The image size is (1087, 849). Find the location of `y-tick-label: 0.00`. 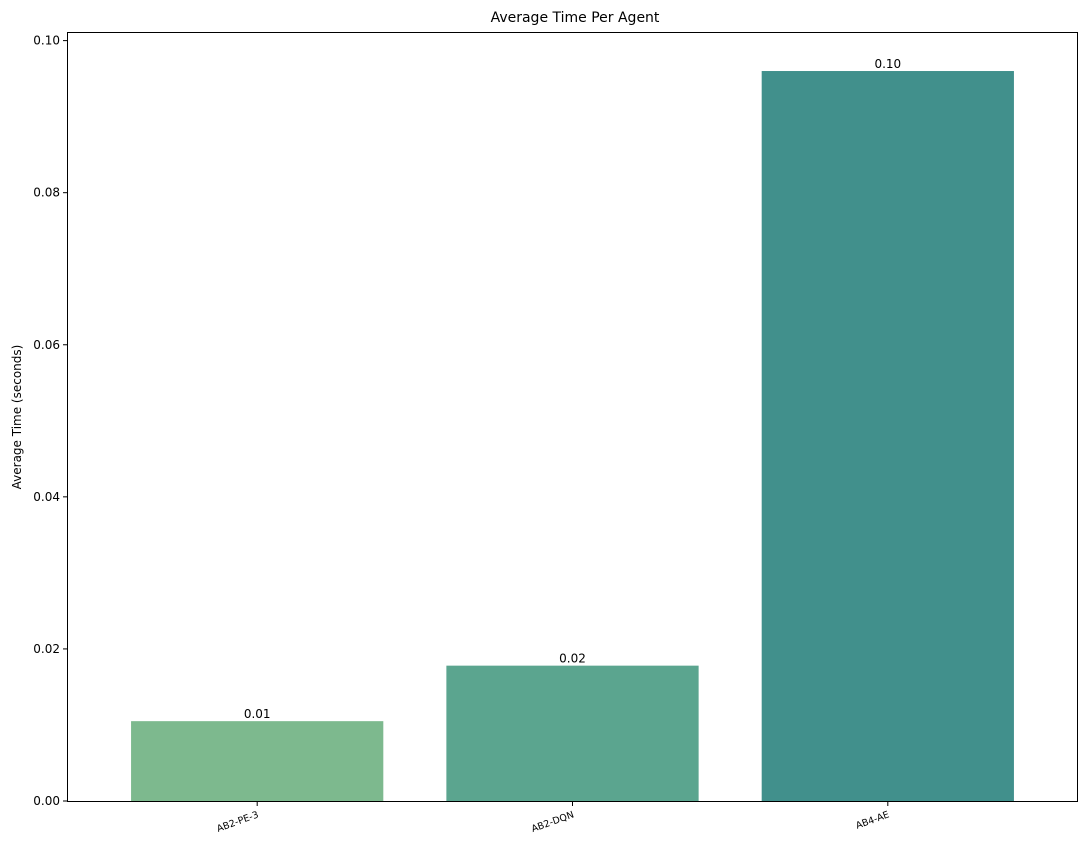

y-tick-label: 0.00 is located at coordinates (46, 801).